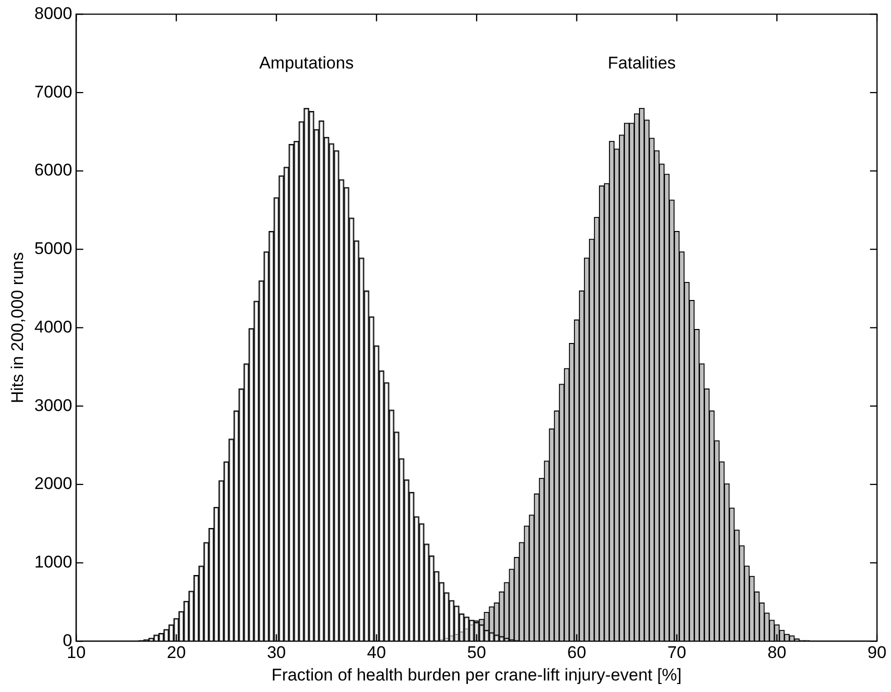  What do you see at coordinates (53, 248) in the screenshot?
I see `y-tick-label: 5000` at bounding box center [53, 248].